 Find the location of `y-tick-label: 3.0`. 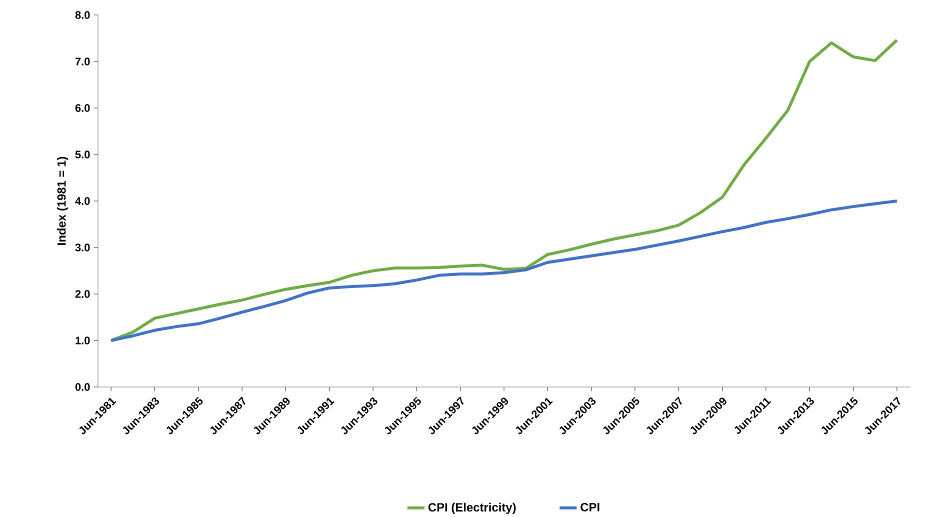

y-tick-label: 3.0 is located at coordinates (82, 248).